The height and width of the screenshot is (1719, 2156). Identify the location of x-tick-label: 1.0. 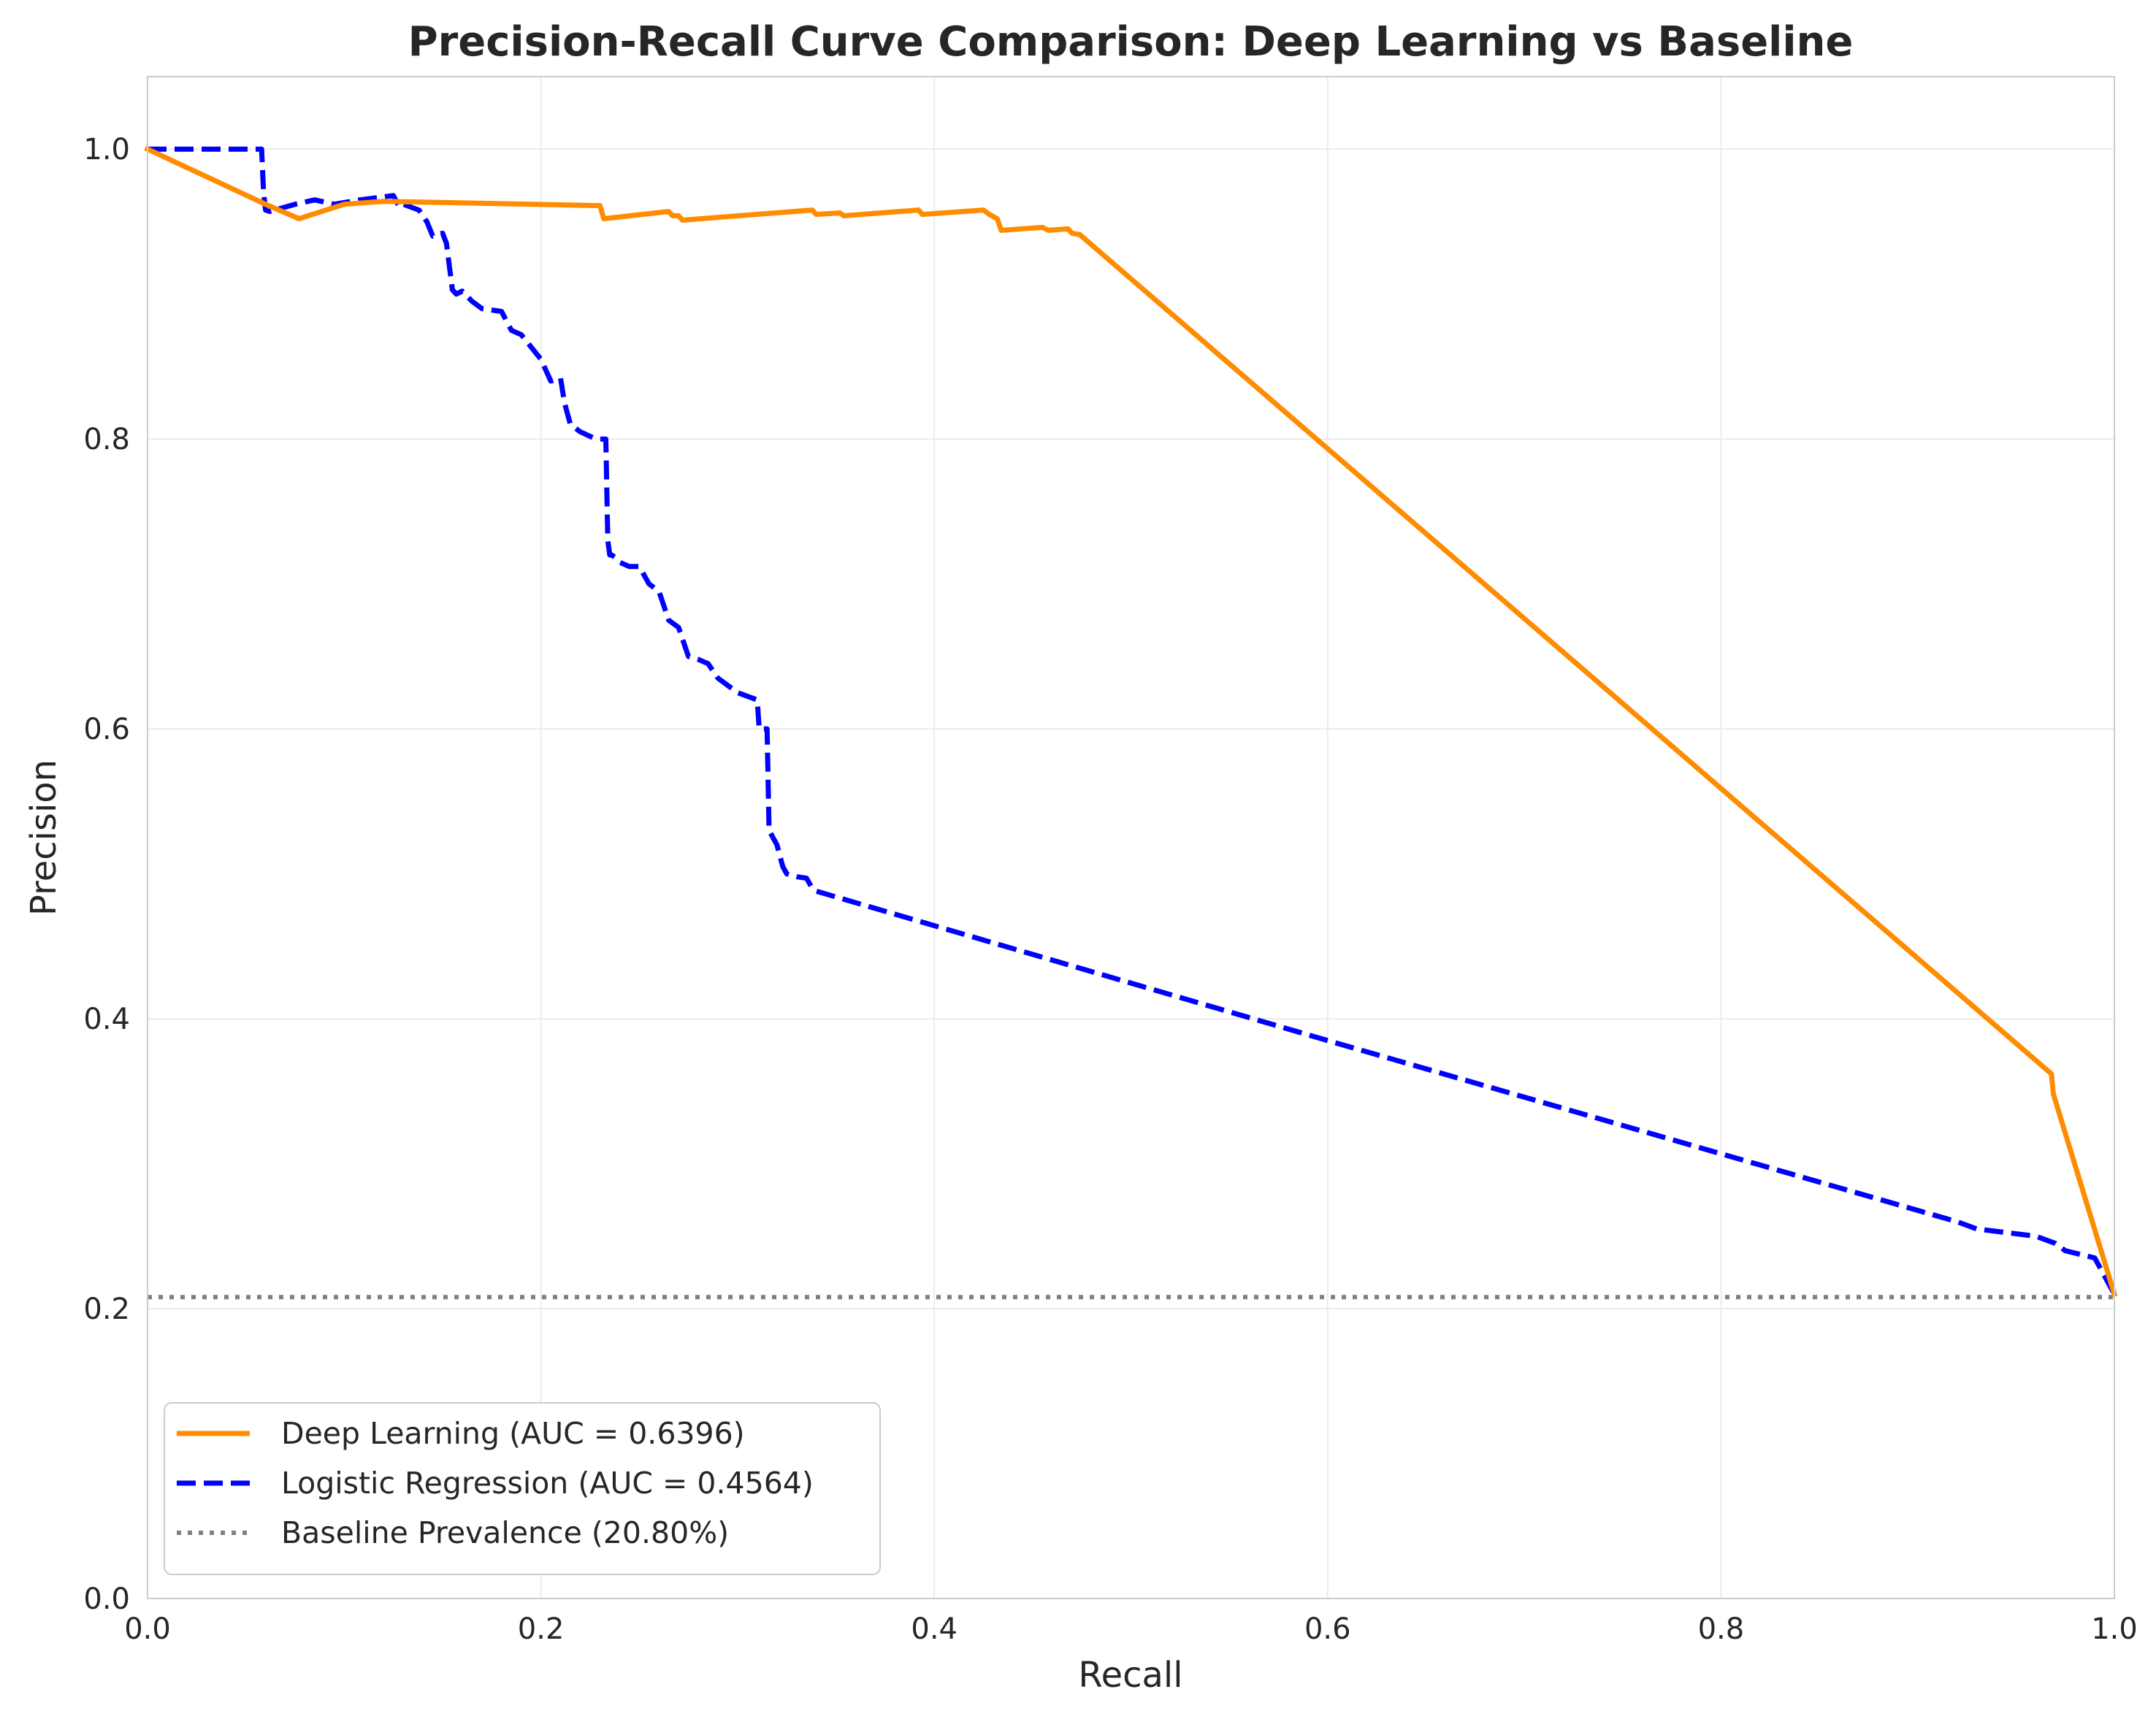
(2114, 1629).